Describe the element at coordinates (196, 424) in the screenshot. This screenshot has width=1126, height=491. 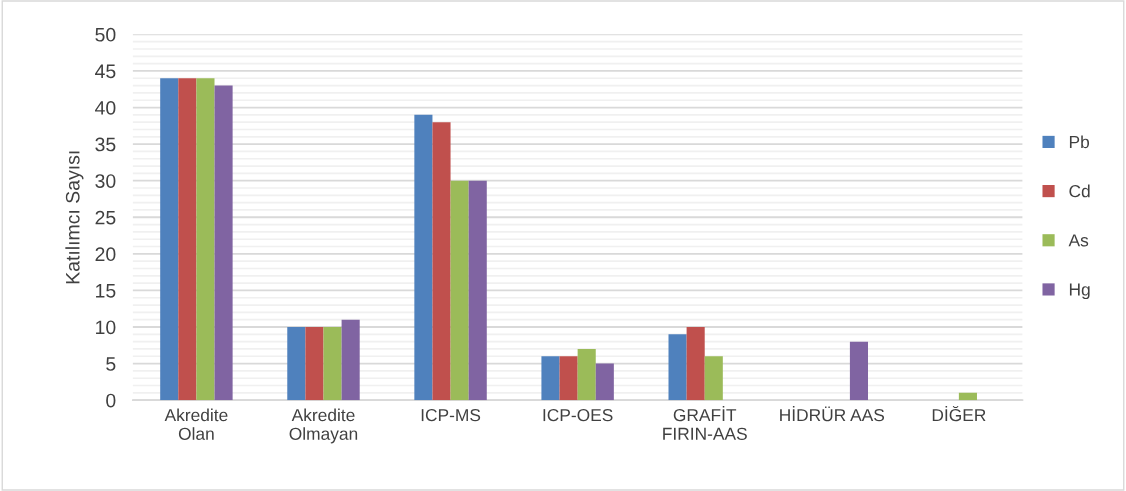
I see `x-tick-label: Akredite Olan` at that location.